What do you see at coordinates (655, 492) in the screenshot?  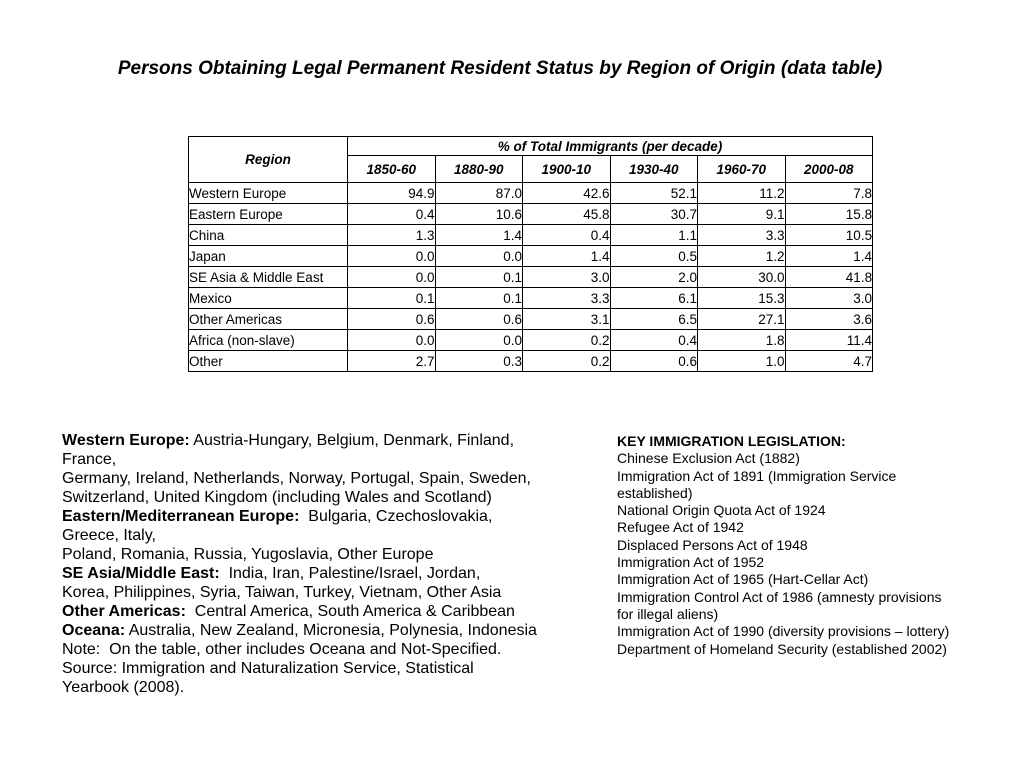 I see `legislation-line: established)` at bounding box center [655, 492].